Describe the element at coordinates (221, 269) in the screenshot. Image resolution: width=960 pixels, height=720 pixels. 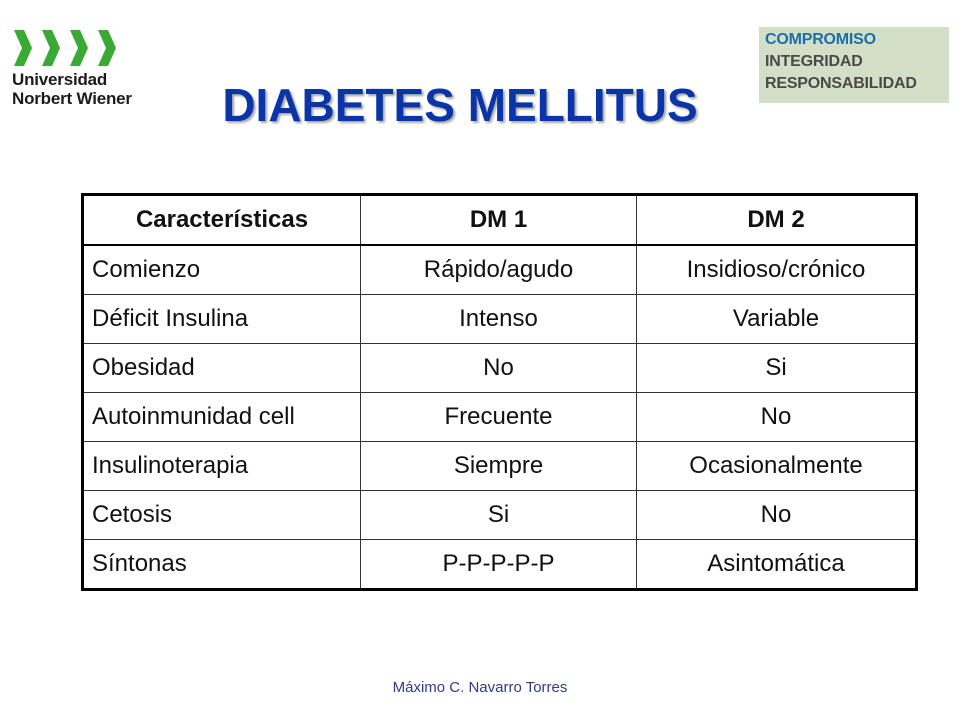
I see `row-label: Comienzo` at that location.